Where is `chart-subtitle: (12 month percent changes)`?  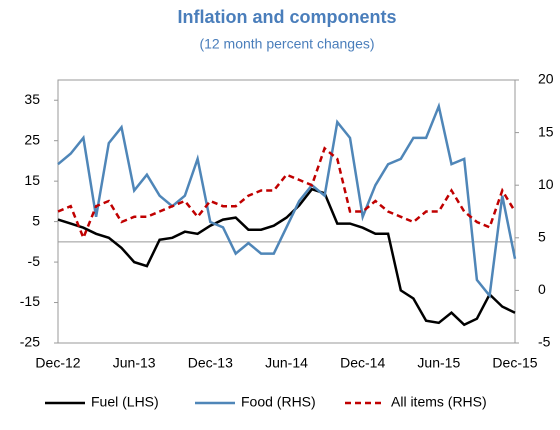 chart-subtitle: (12 month percent changes) is located at coordinates (286, 44).